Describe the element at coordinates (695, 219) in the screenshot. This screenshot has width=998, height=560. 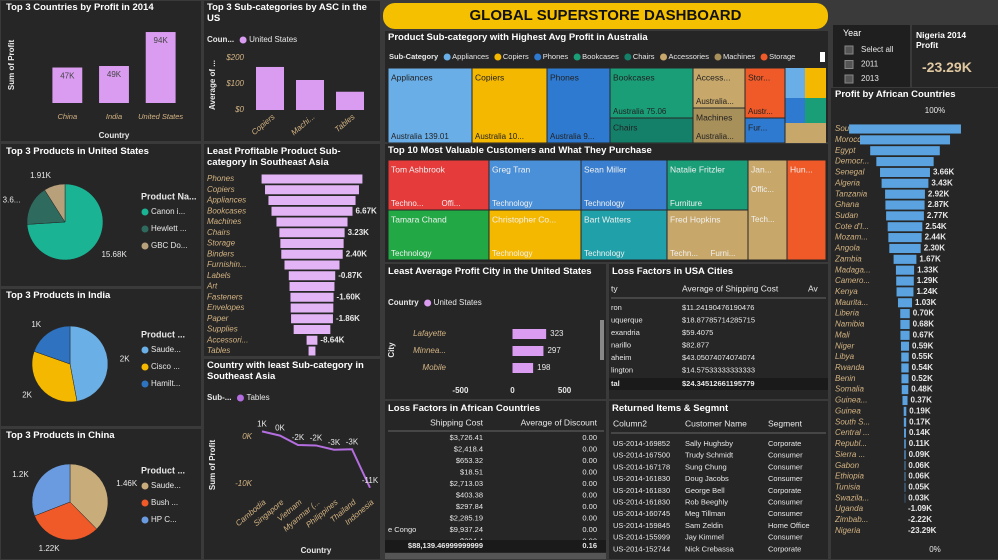
I see `tile-label: Fred Hopkins` at that location.